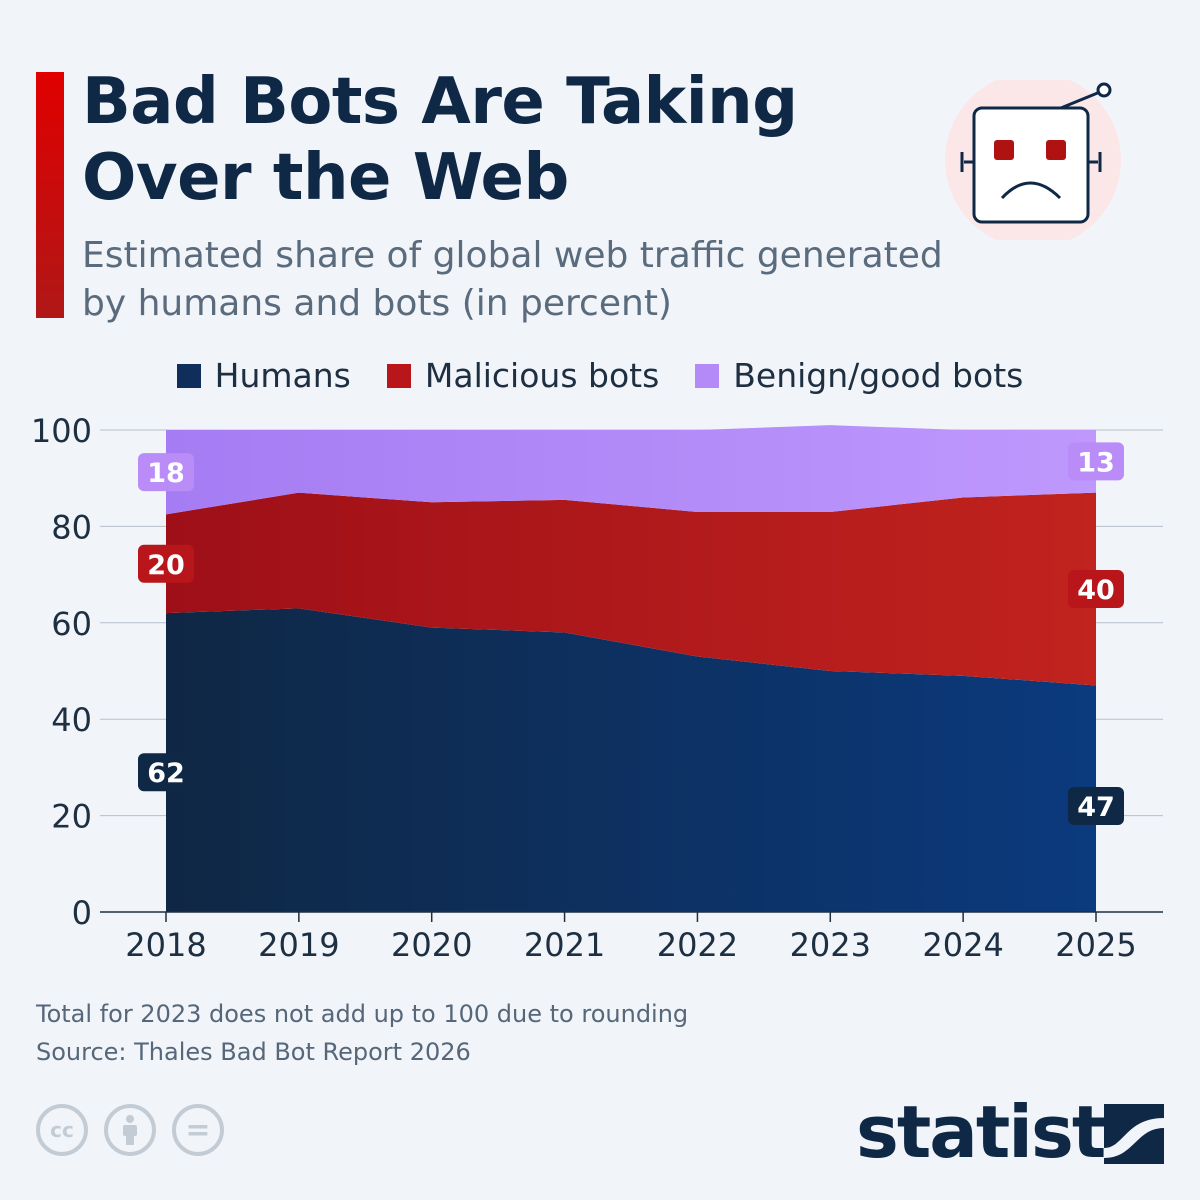 This screenshot has width=1200, height=1200. I want to click on person-icon, so click(130, 1130).